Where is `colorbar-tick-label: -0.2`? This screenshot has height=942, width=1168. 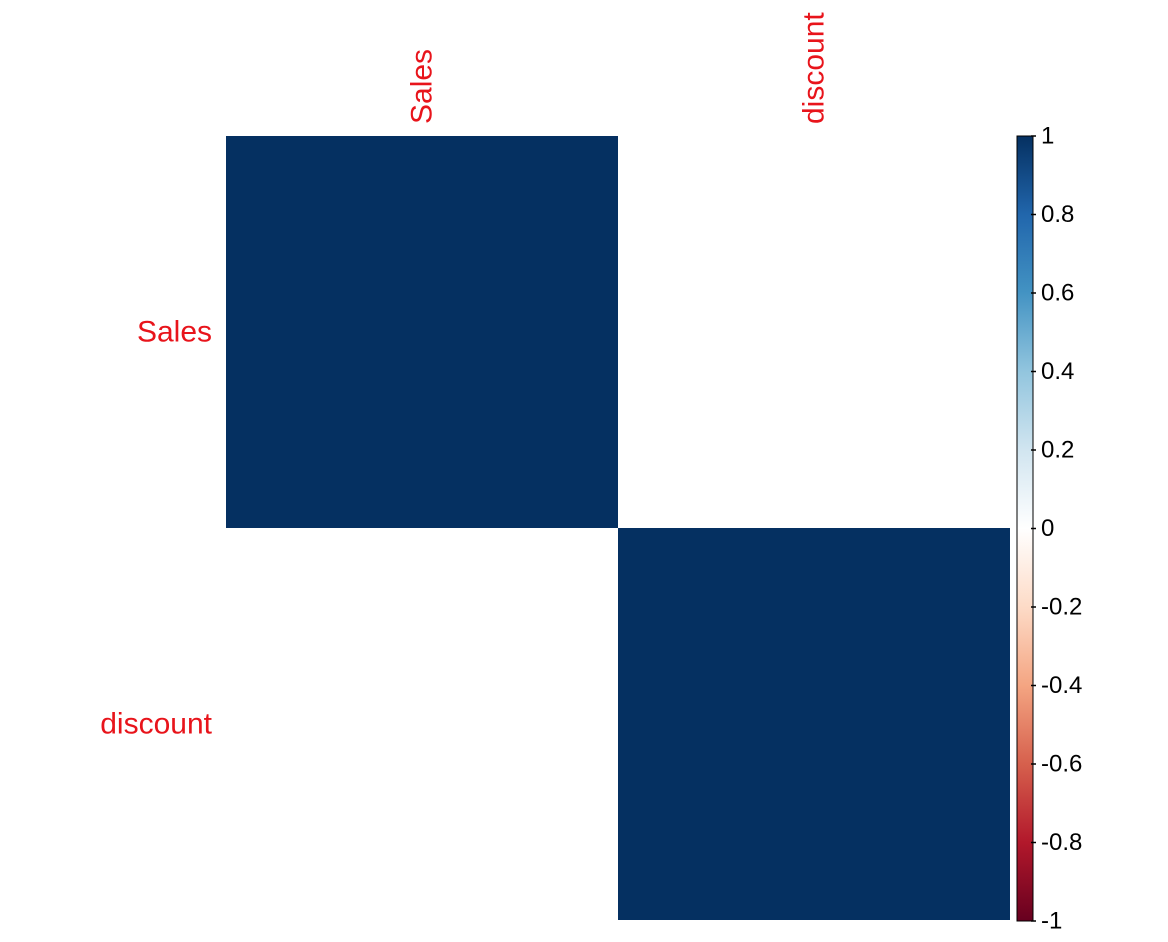
colorbar-tick-label: -0.2 is located at coordinates (1061, 607).